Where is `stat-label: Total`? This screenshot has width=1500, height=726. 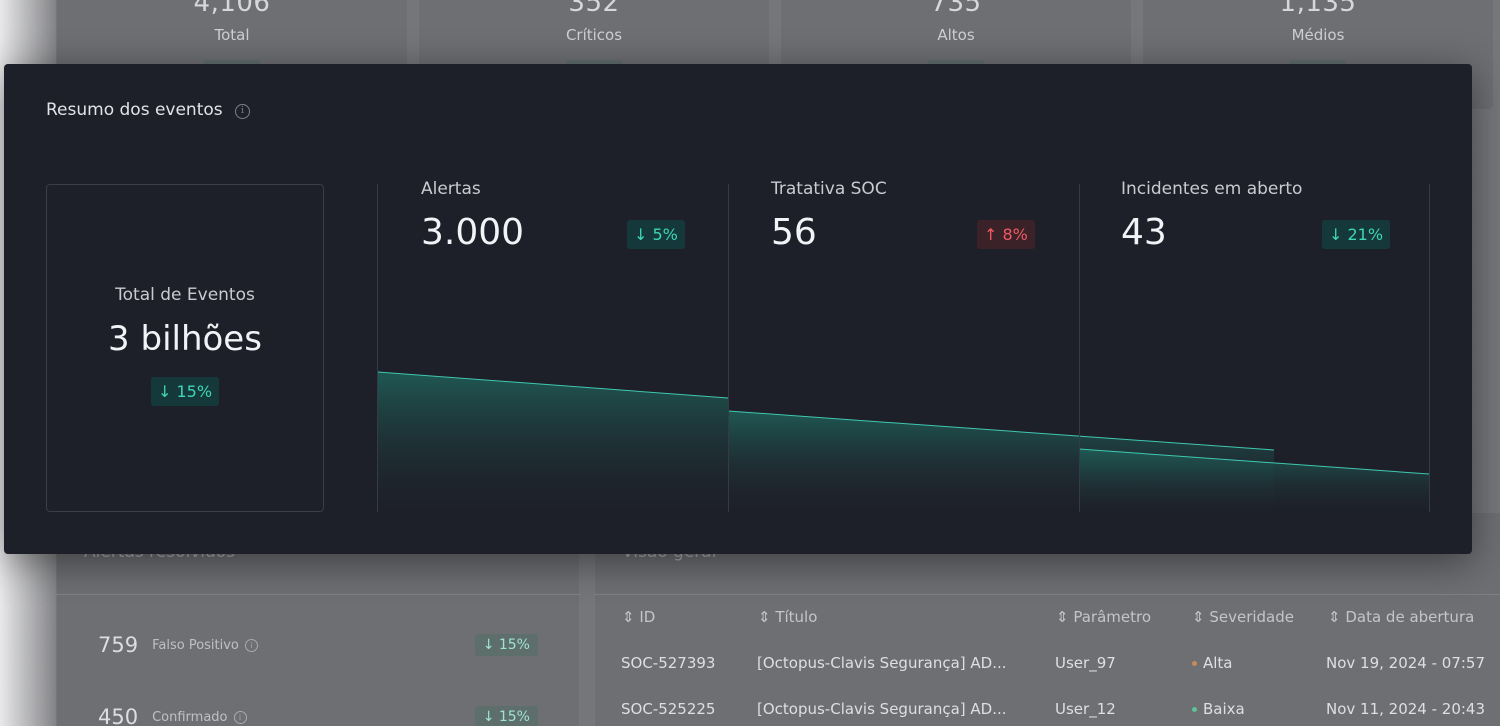
stat-label: Total is located at coordinates (232, 35).